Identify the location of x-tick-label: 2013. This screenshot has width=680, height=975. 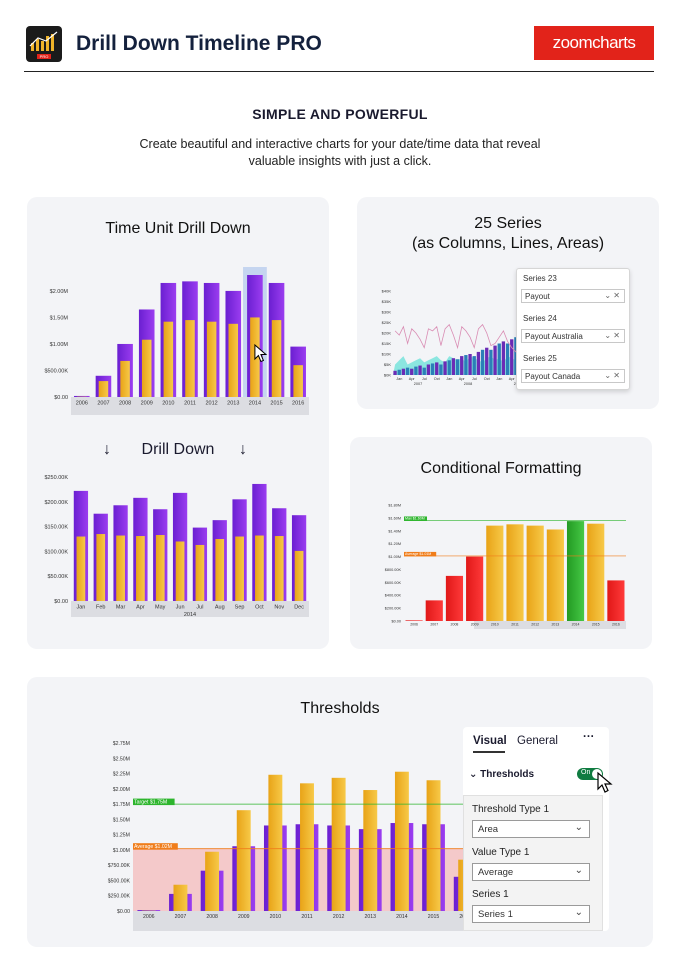
(233, 404).